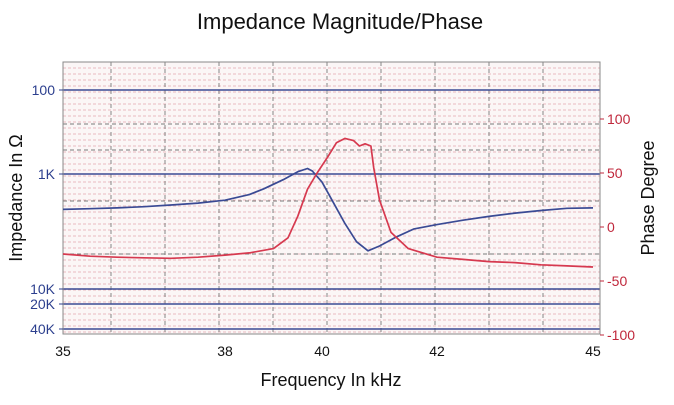 The image size is (674, 405). What do you see at coordinates (43, 304) in the screenshot?
I see `left-tick-label: 20K` at bounding box center [43, 304].